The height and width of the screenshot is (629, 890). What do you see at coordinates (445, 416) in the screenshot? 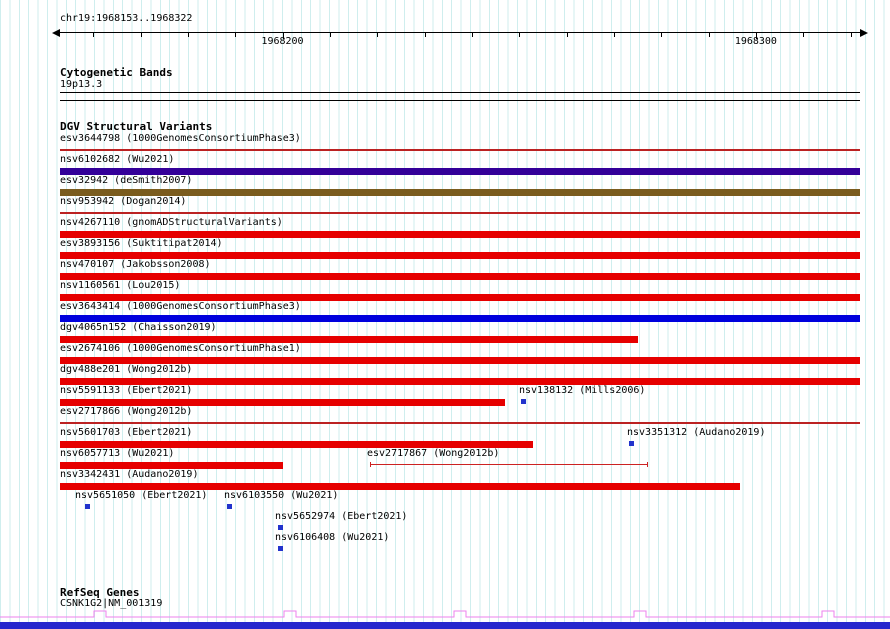
I see `dgv-track-row: esv2717866 (Wong2012b)` at bounding box center [445, 416].